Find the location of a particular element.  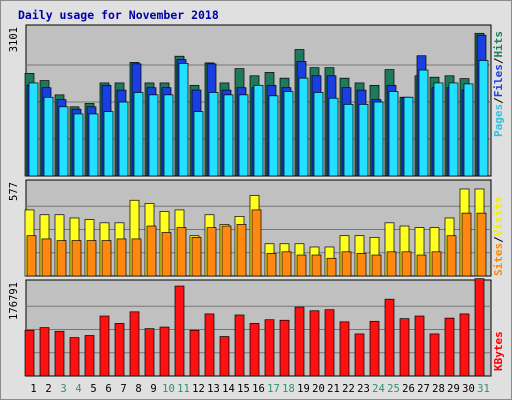

x-tick-label-31: 31 is located at coordinates (483, 389).